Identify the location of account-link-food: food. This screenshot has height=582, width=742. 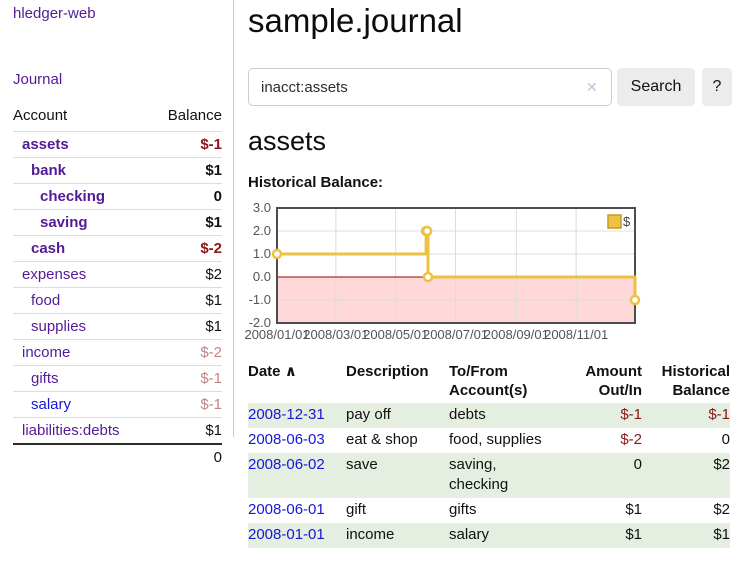
(46, 300).